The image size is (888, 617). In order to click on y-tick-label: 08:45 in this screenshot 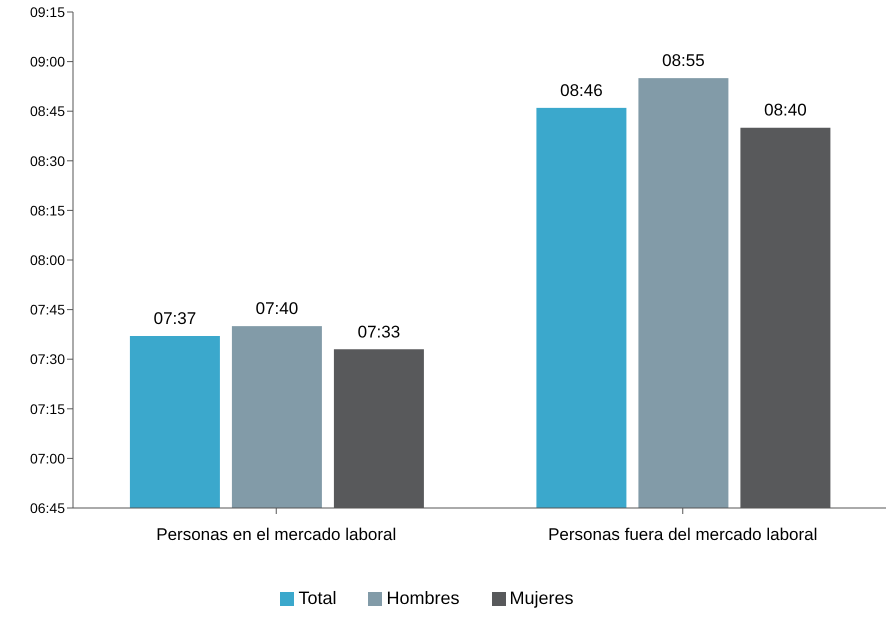, I will do `click(48, 111)`.